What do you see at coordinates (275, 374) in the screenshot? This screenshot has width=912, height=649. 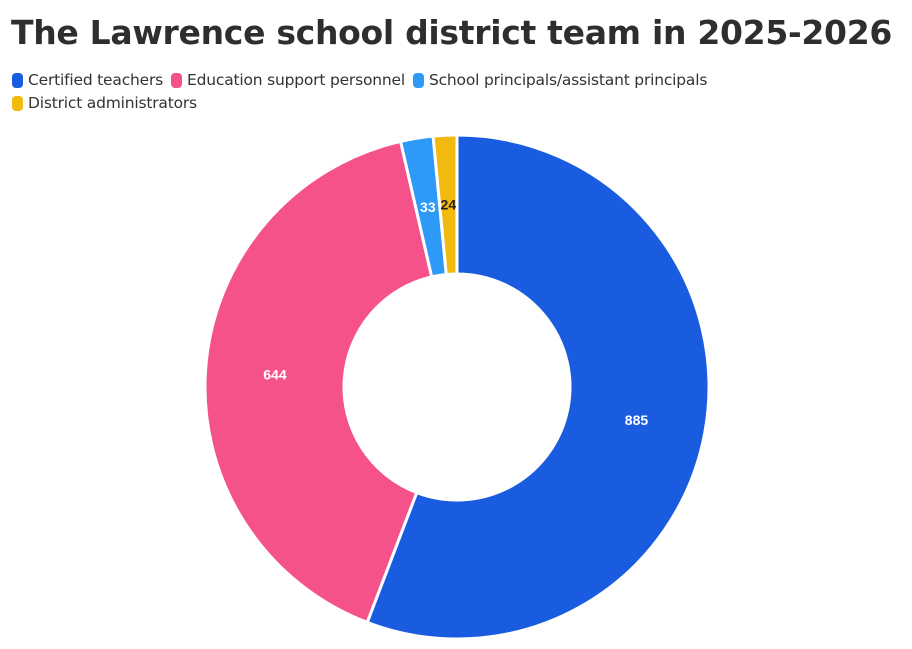 I see `slice-value-label-education-support-personnel: 644` at bounding box center [275, 374].